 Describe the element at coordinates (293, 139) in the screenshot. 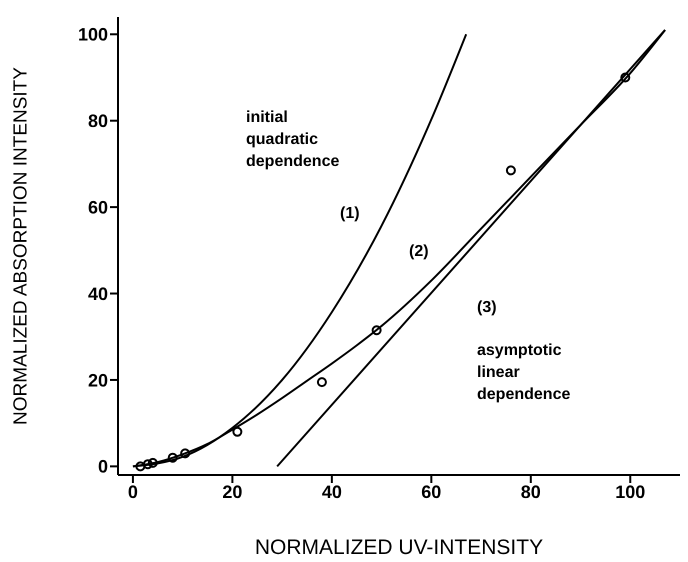

I see `annotation: initial quadratic dependence` at that location.